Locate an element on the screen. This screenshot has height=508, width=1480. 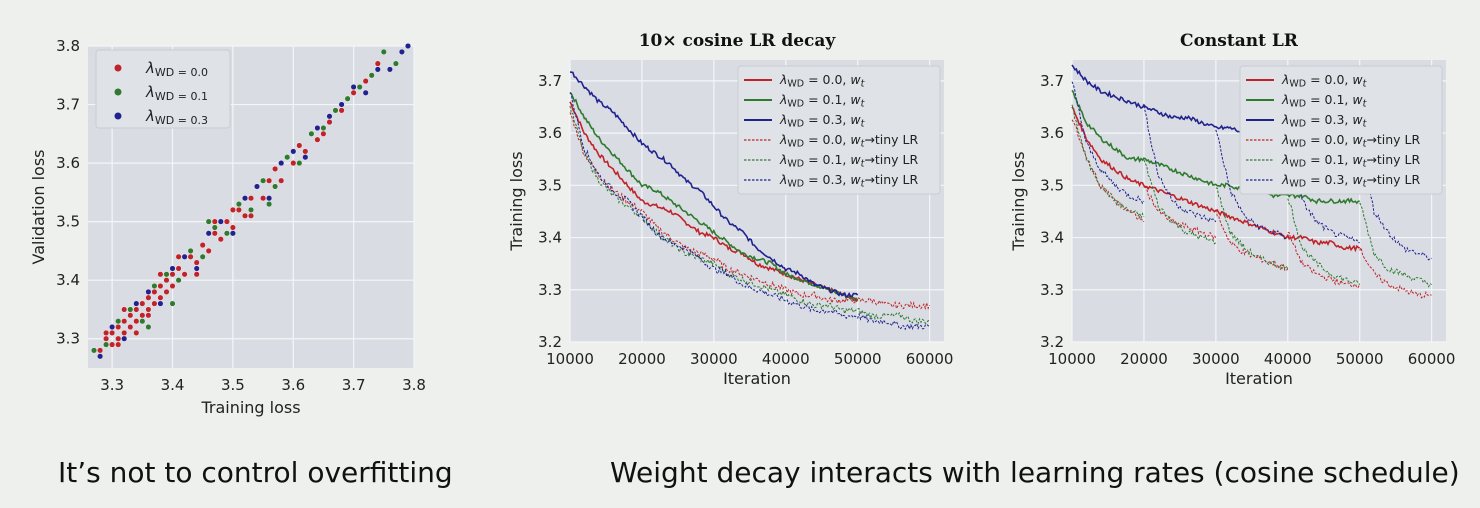
cosine-xtick-label: 50000 is located at coordinates (858, 359).